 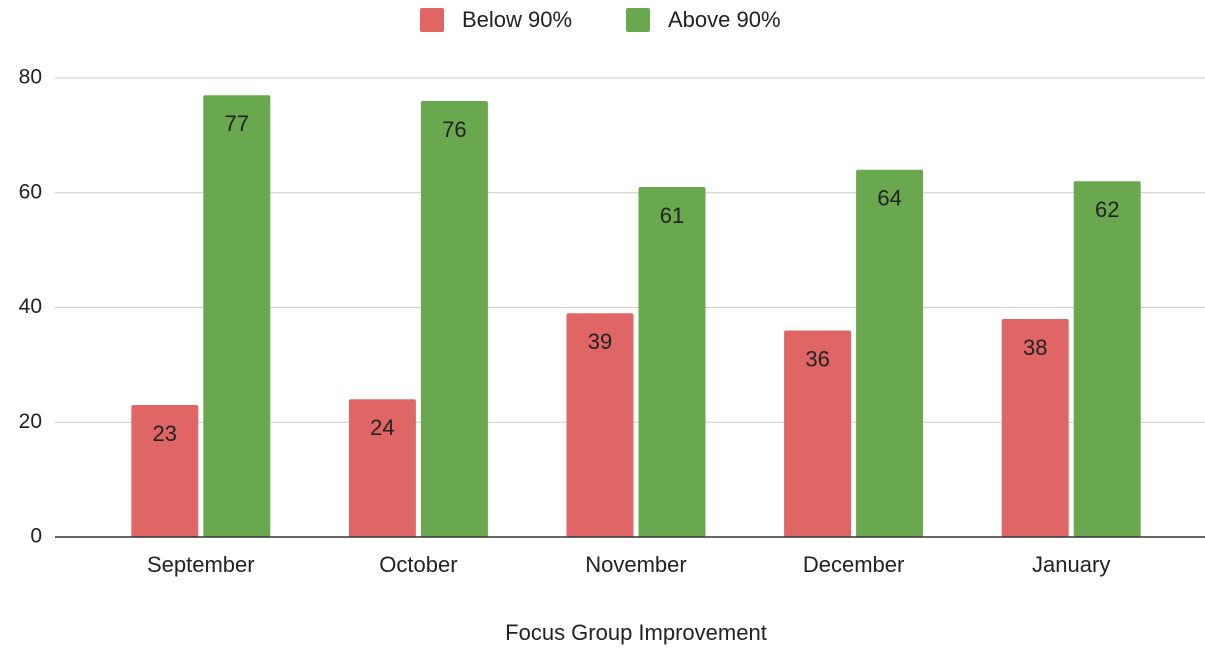 What do you see at coordinates (418, 564) in the screenshot?
I see `x-tick-label: October` at bounding box center [418, 564].